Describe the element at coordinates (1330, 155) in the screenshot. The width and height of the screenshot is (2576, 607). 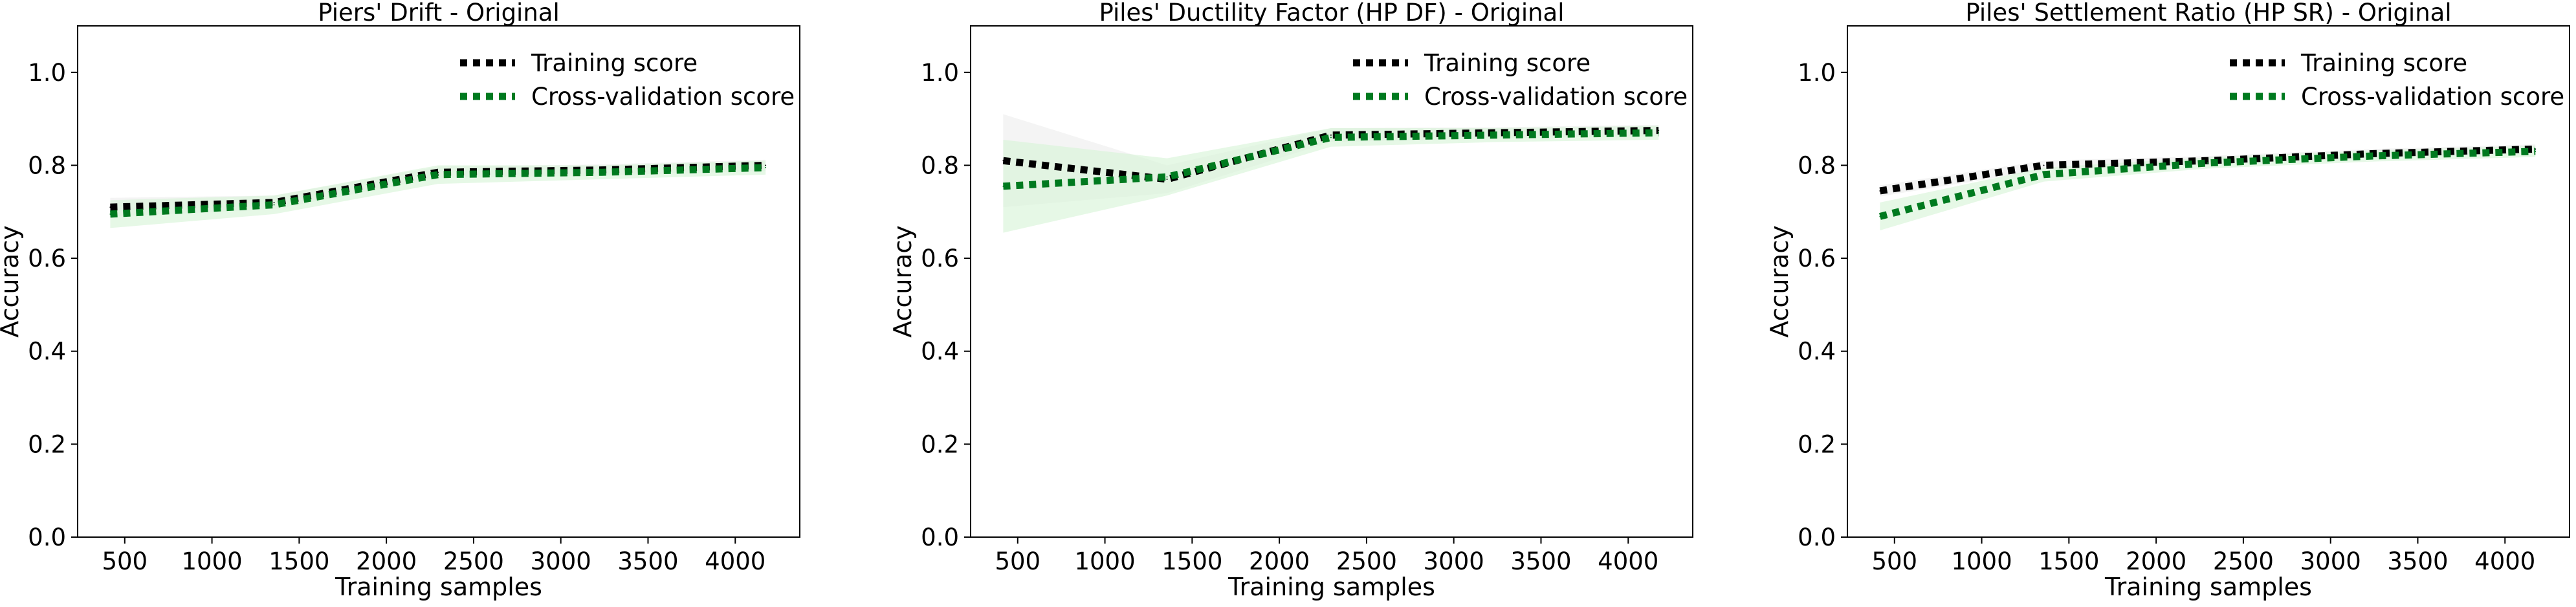
I see `series-line-training` at that location.